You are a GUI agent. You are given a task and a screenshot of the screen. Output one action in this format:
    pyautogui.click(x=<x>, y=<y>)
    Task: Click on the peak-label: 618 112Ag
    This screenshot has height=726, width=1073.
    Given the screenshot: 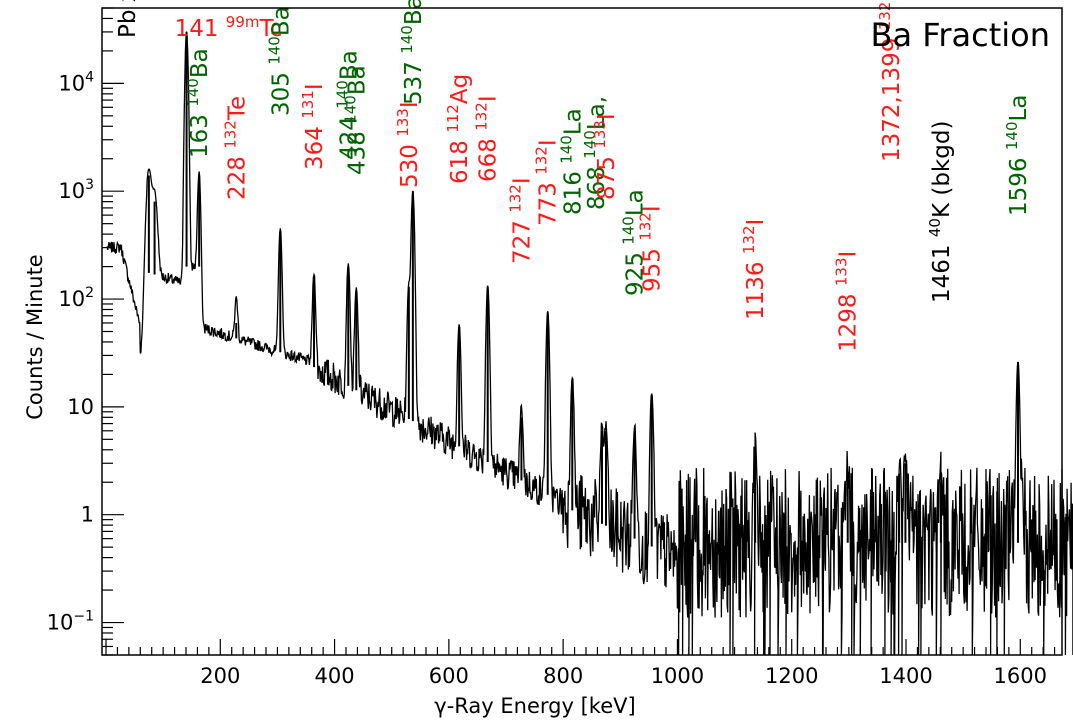 What is the action you would take?
    pyautogui.click(x=458, y=129)
    